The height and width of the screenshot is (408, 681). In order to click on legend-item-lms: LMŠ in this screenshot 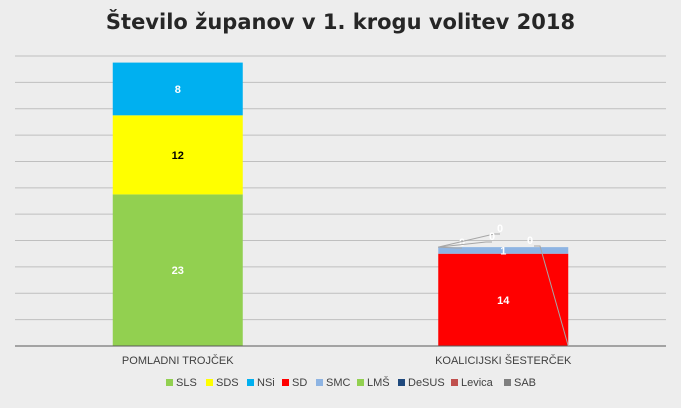, I will do `click(373, 382)`.